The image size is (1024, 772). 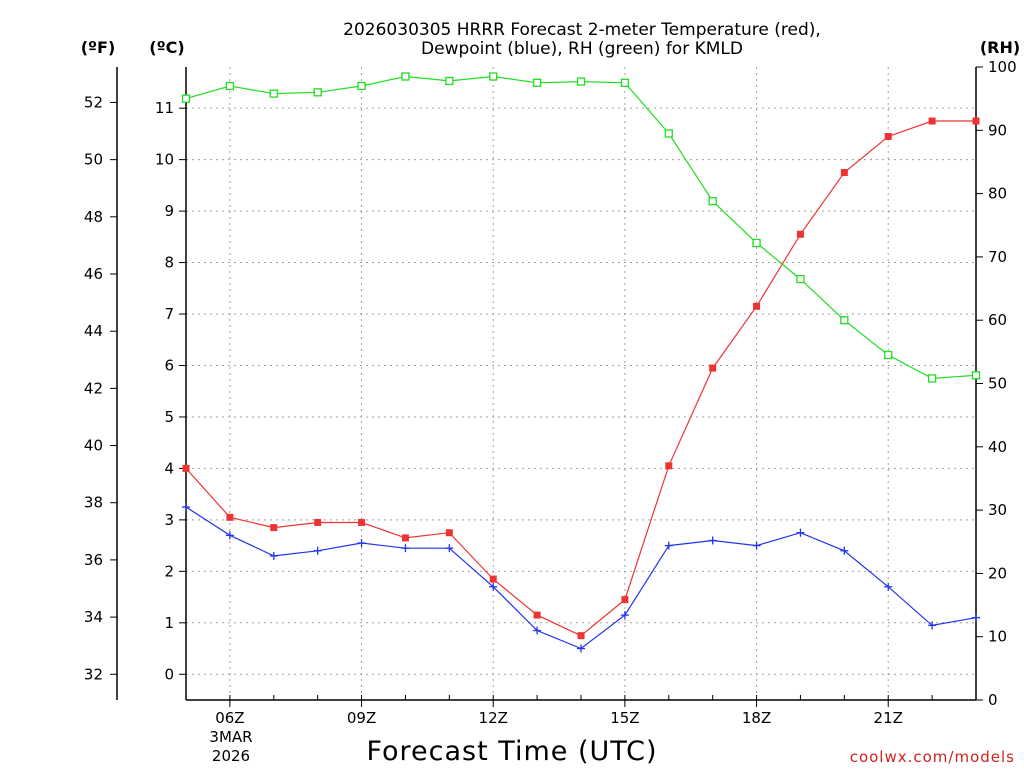 I want to click on celsius-tick-label: 3, so click(x=169, y=520).